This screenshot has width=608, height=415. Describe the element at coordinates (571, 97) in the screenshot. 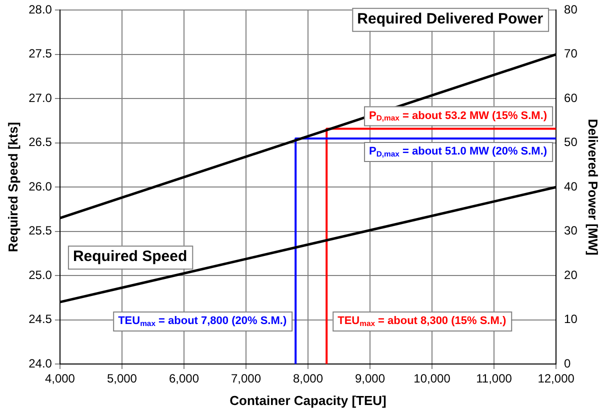

I see `y2-tick-label: 60` at that location.